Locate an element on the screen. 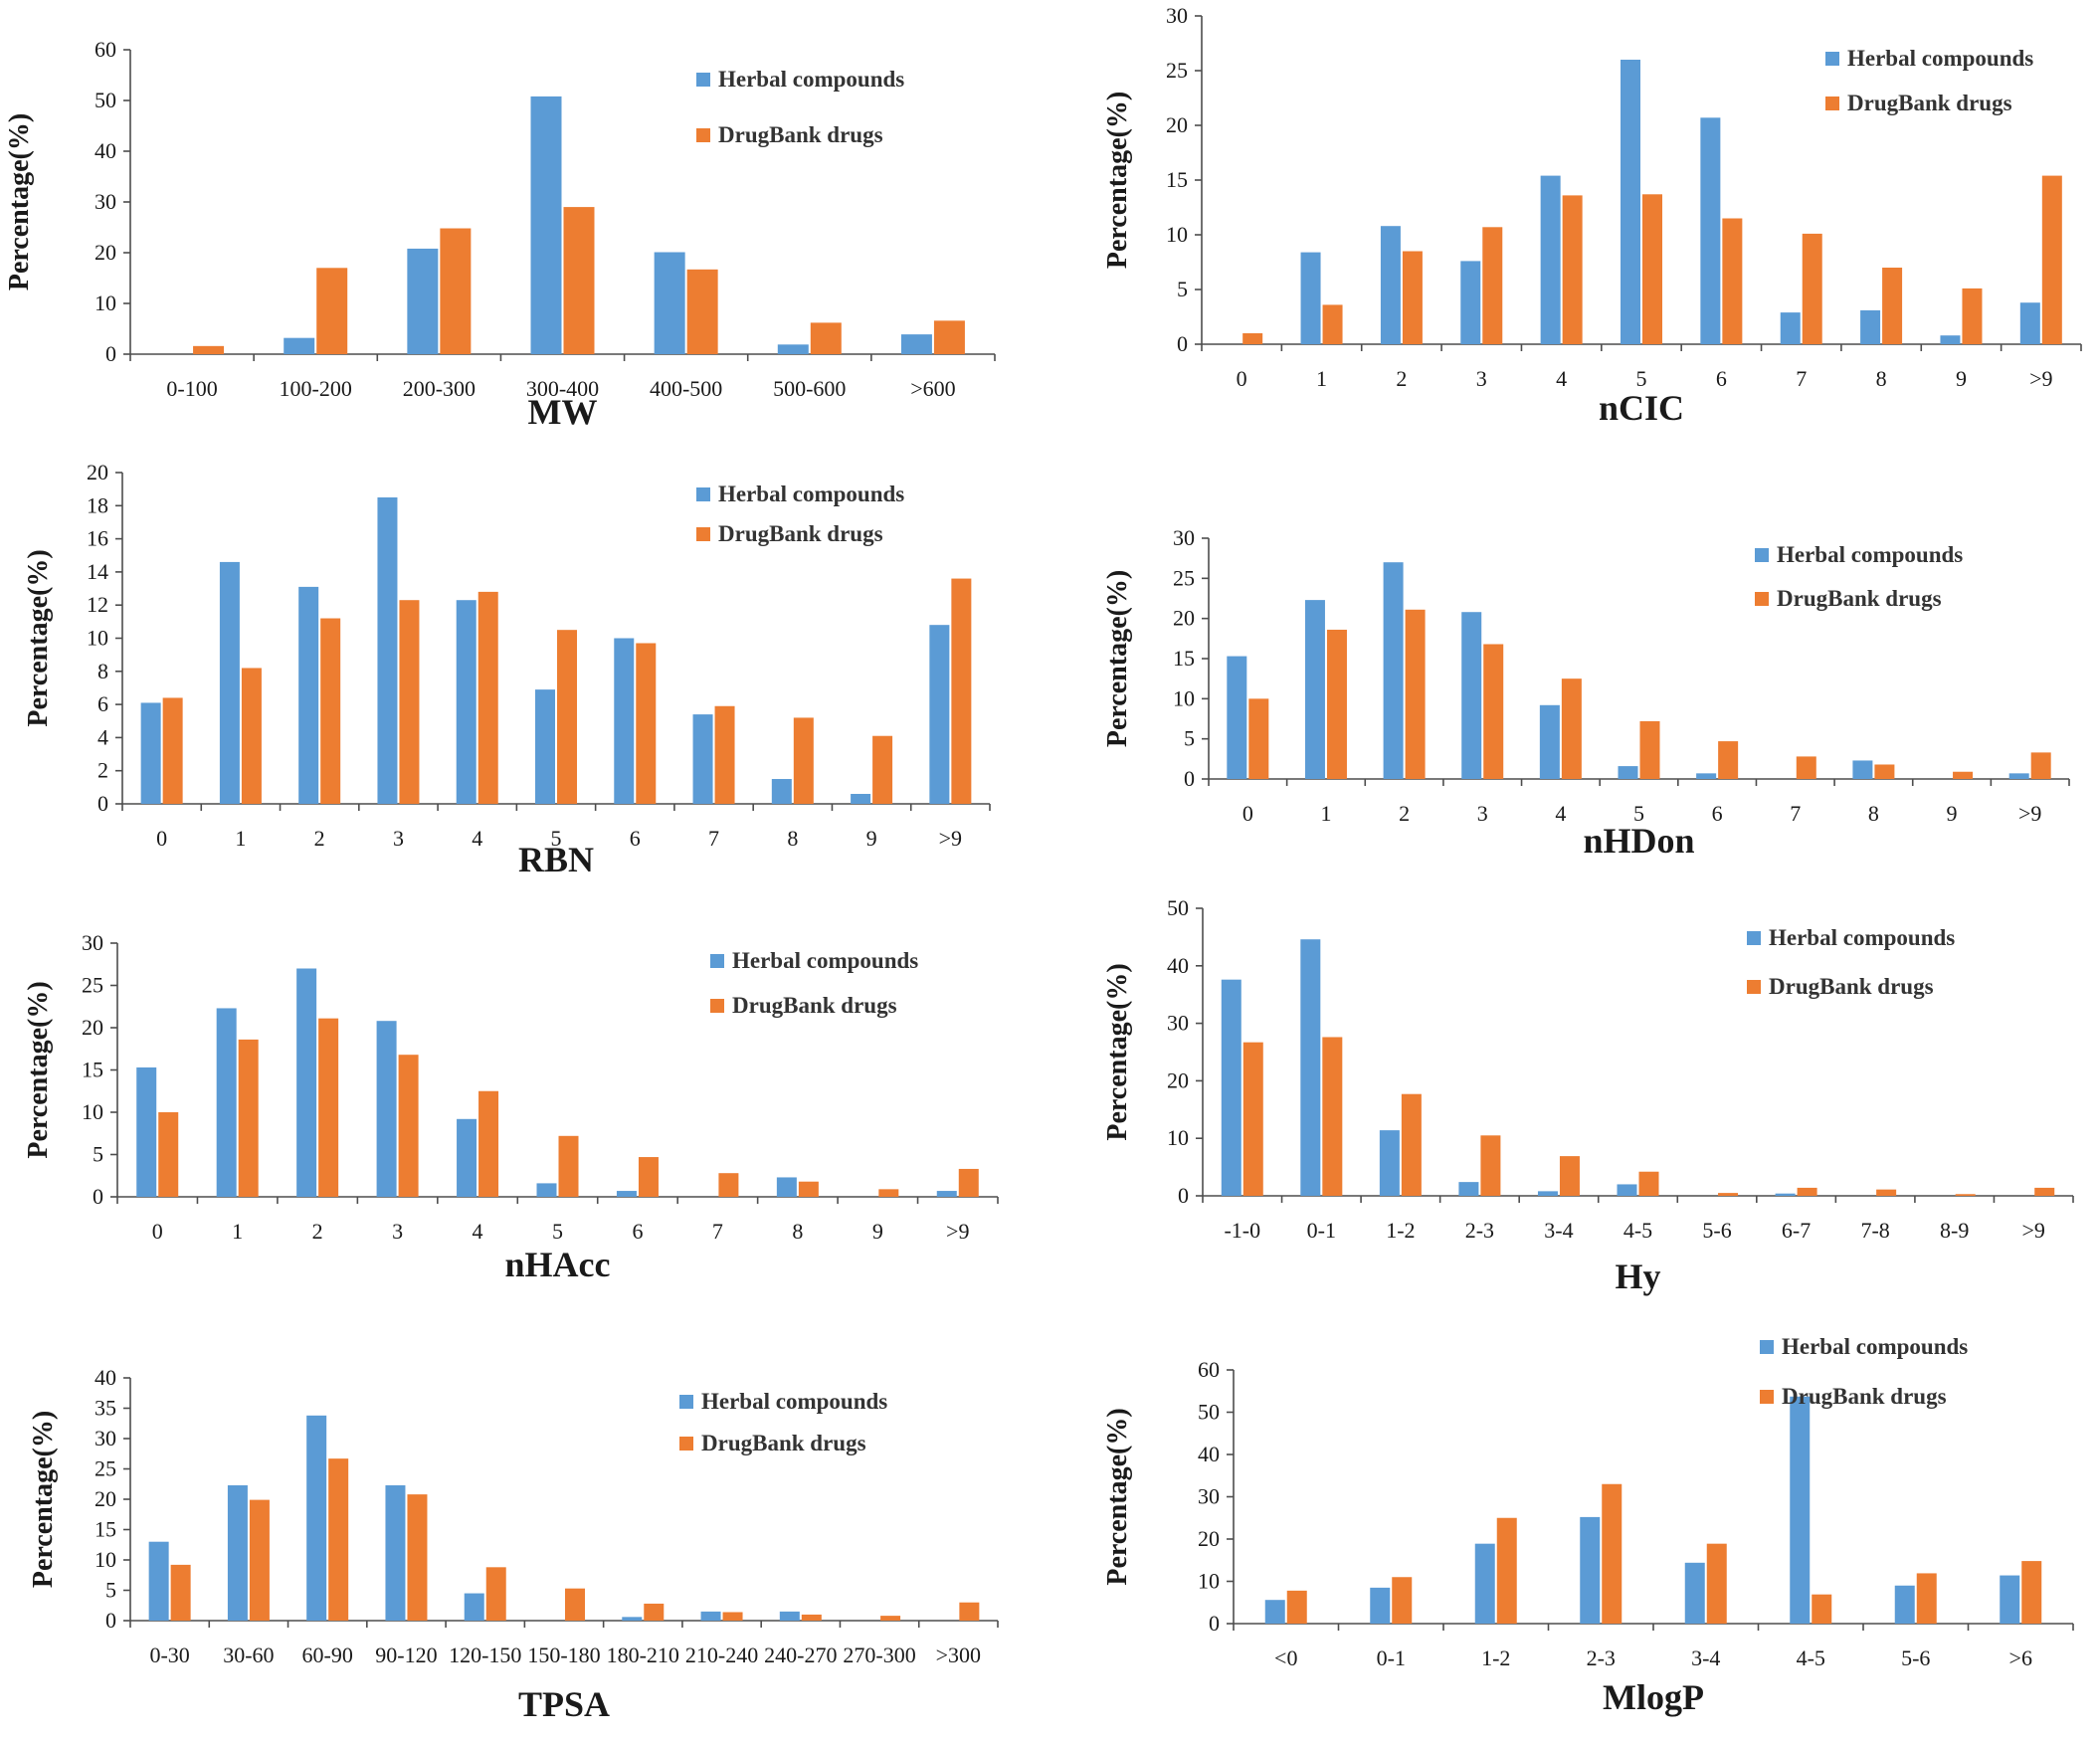 The image size is (2100, 1742). x-category-label: 1 is located at coordinates (1321, 378).